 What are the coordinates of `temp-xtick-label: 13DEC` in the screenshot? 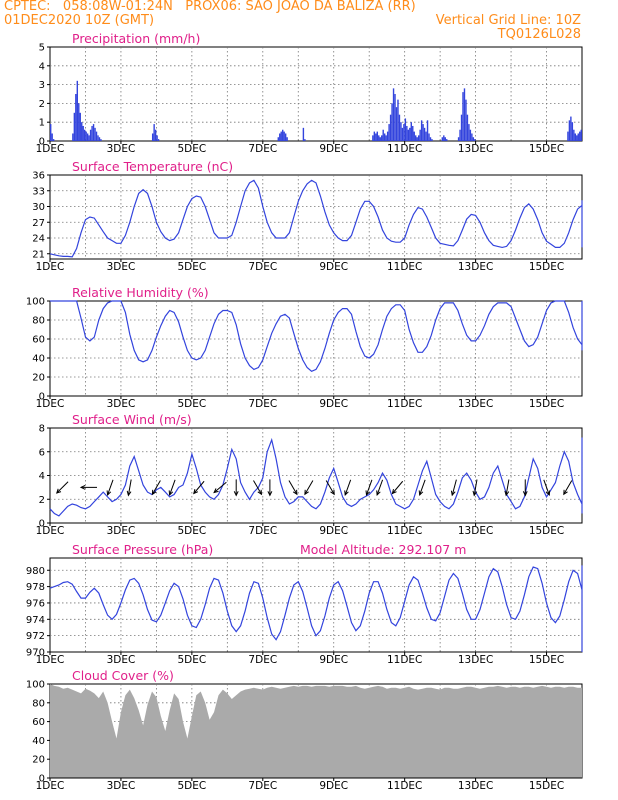 It's located at (475, 267).